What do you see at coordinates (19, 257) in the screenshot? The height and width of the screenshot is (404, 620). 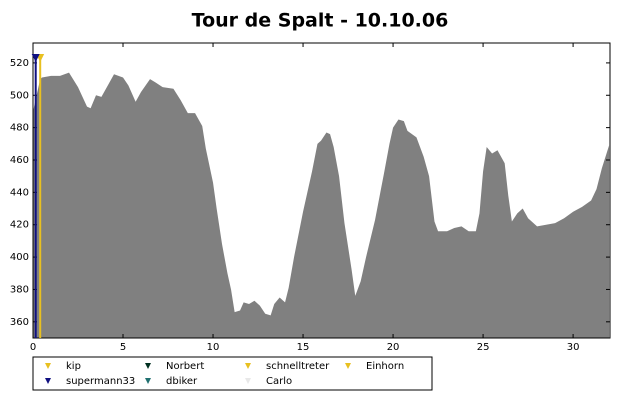 I see `y-tick-label: 400` at bounding box center [19, 257].